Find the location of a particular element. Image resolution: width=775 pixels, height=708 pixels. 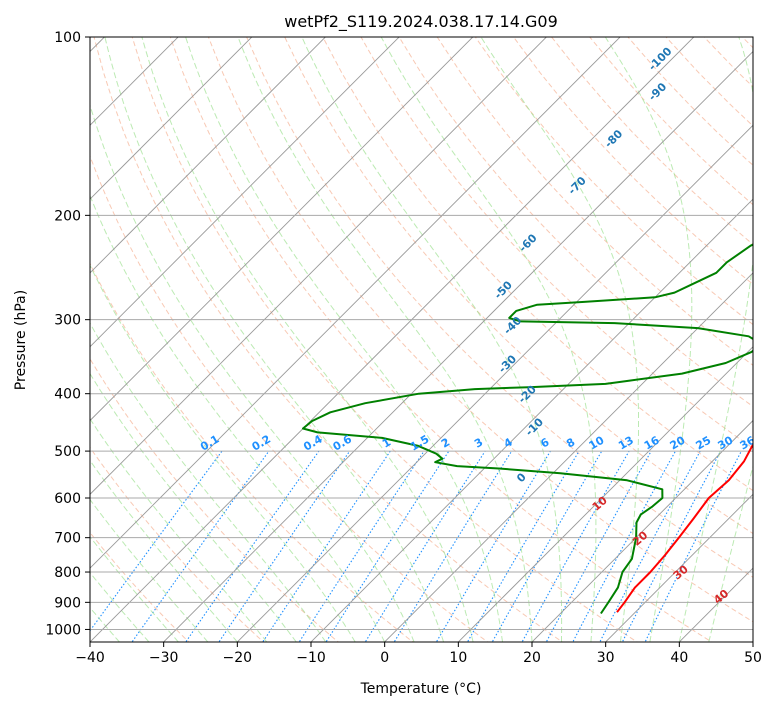

chart-title: wetPf2_S119.2024.038.17.14.G09 is located at coordinates (421, 22).